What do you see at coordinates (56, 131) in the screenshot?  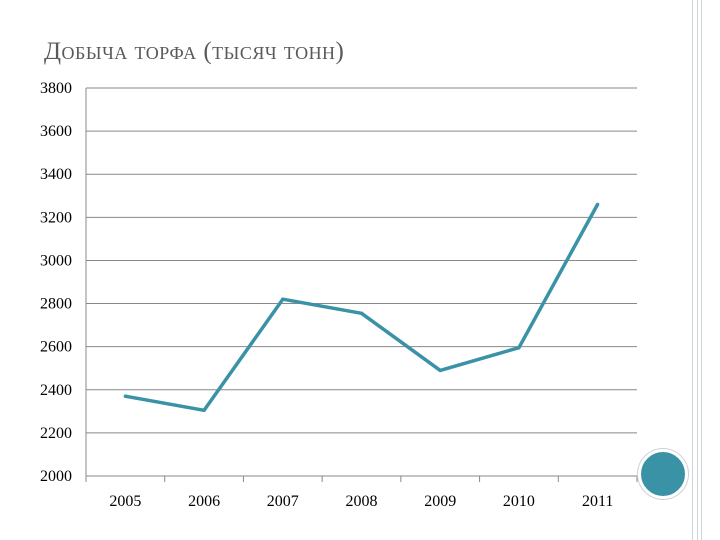 I see `y-tick-label: 3600` at bounding box center [56, 131].